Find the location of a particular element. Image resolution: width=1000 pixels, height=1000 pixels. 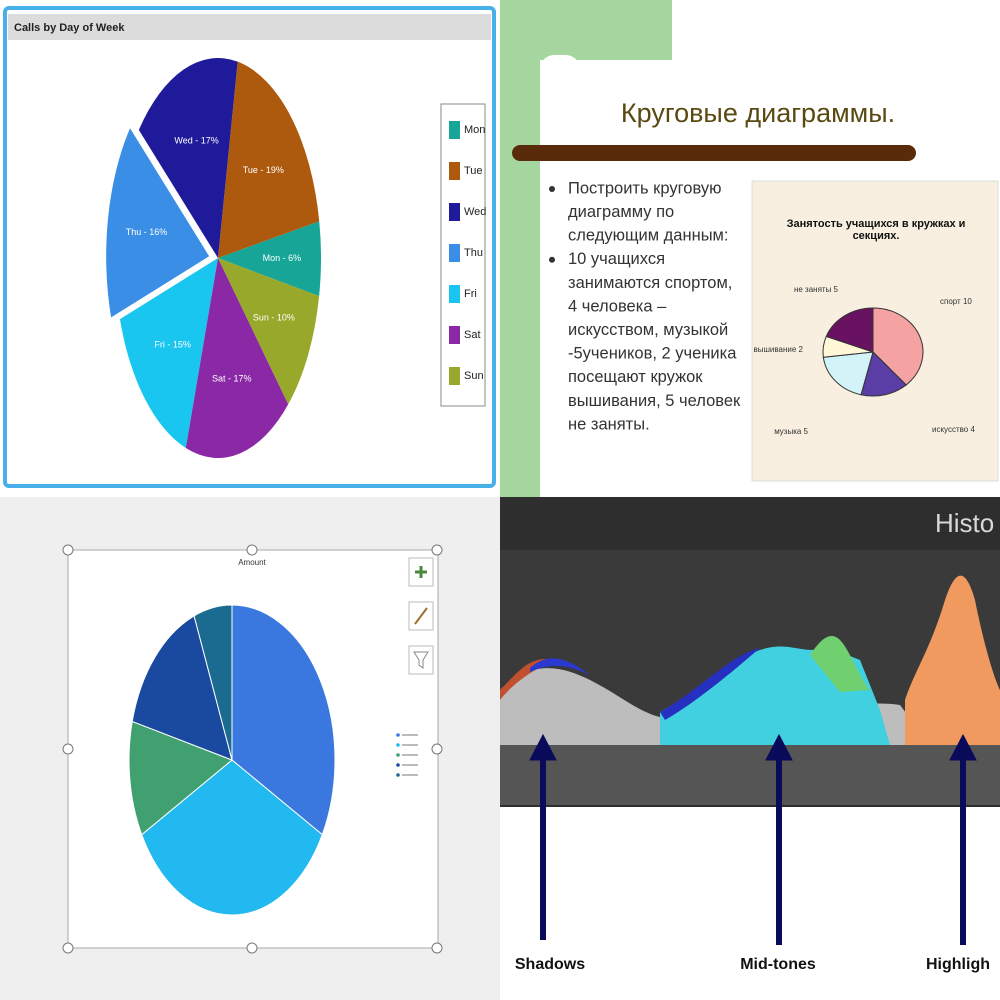

inner-title-box: Занятость учащихся в кружках и секциях. is located at coordinates (876, 230).